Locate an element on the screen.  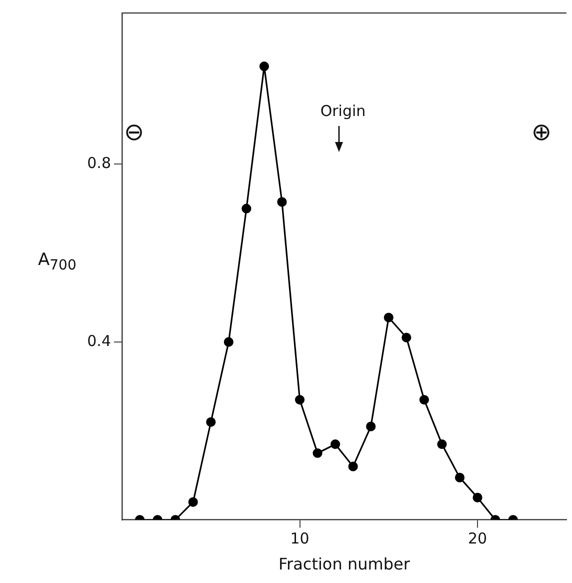
y-tick-label: 0.8 is located at coordinates (99, 163).